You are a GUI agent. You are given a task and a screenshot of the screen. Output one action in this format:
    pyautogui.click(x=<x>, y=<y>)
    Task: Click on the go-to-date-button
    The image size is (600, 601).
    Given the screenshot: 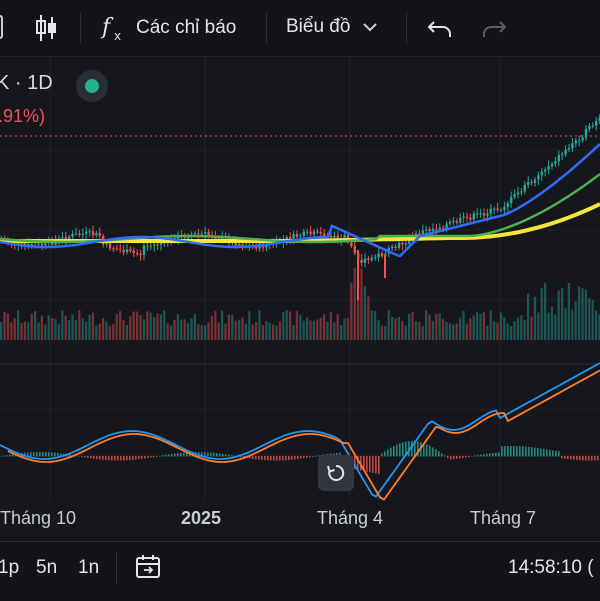 What is the action you would take?
    pyautogui.click(x=148, y=569)
    